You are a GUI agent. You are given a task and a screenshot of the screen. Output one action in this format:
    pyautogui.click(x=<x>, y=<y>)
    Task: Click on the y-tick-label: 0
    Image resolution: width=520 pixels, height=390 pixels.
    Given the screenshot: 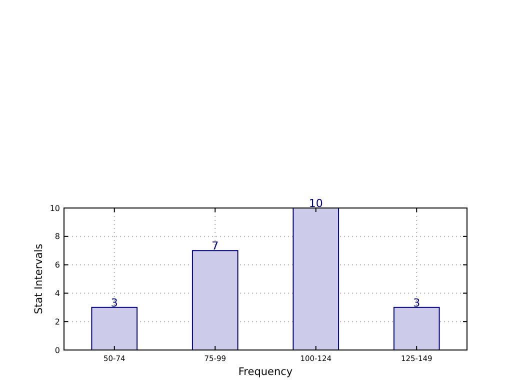 What is the action you would take?
    pyautogui.click(x=57, y=350)
    